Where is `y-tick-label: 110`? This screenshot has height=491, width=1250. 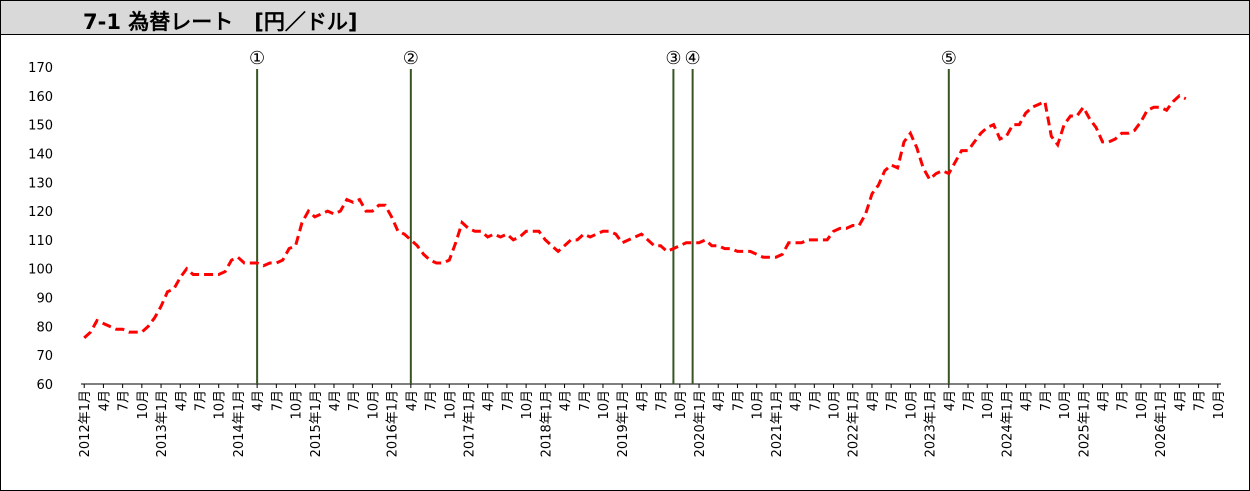
y-tick-label: 110 is located at coordinates (40, 241).